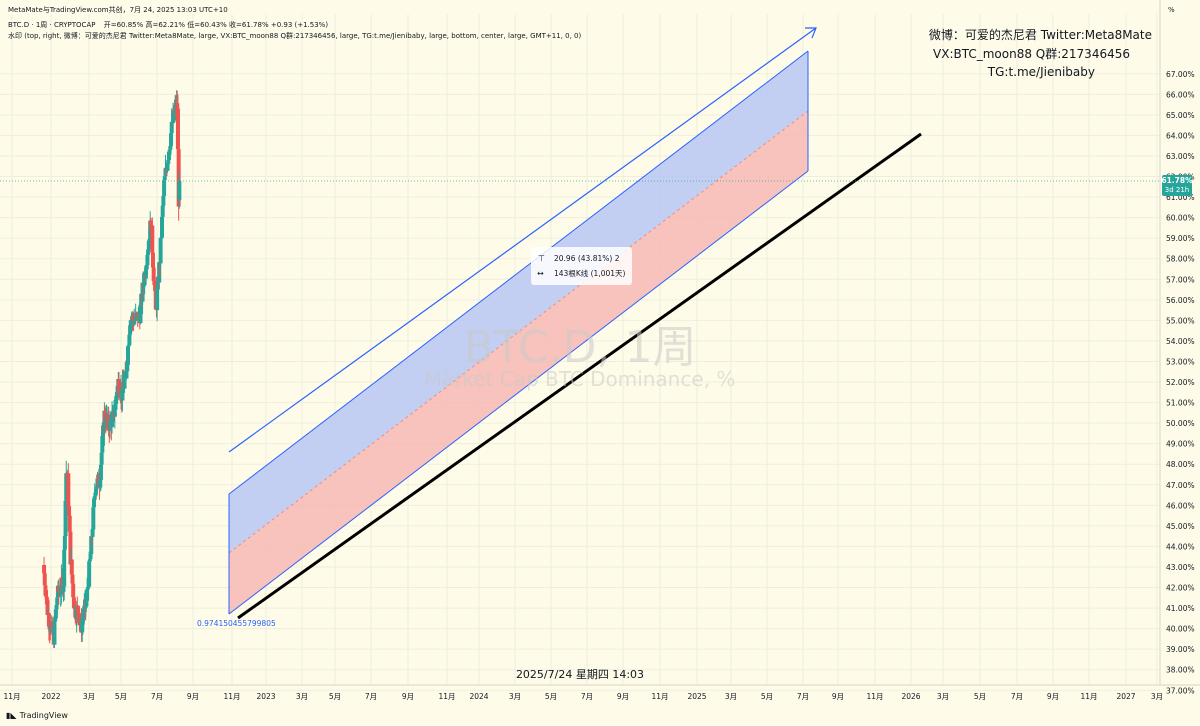 This screenshot has width=1200, height=726. What do you see at coordinates (1177, 180) in the screenshot?
I see `last-price-value: 61.78%` at bounding box center [1177, 180].